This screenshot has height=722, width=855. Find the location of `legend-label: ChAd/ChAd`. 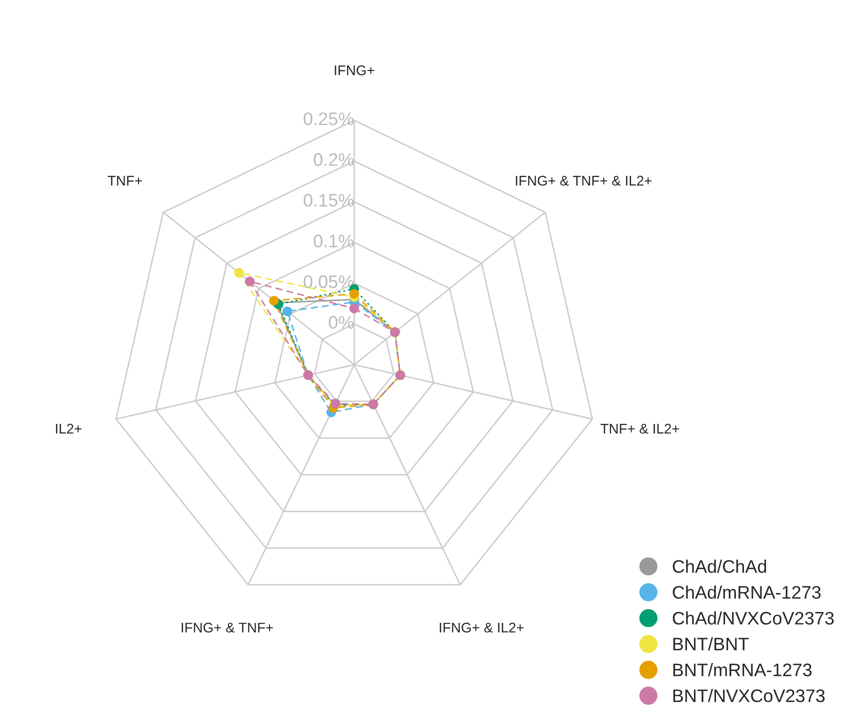

legend-label: ChAd/ChAd is located at coordinates (719, 566).